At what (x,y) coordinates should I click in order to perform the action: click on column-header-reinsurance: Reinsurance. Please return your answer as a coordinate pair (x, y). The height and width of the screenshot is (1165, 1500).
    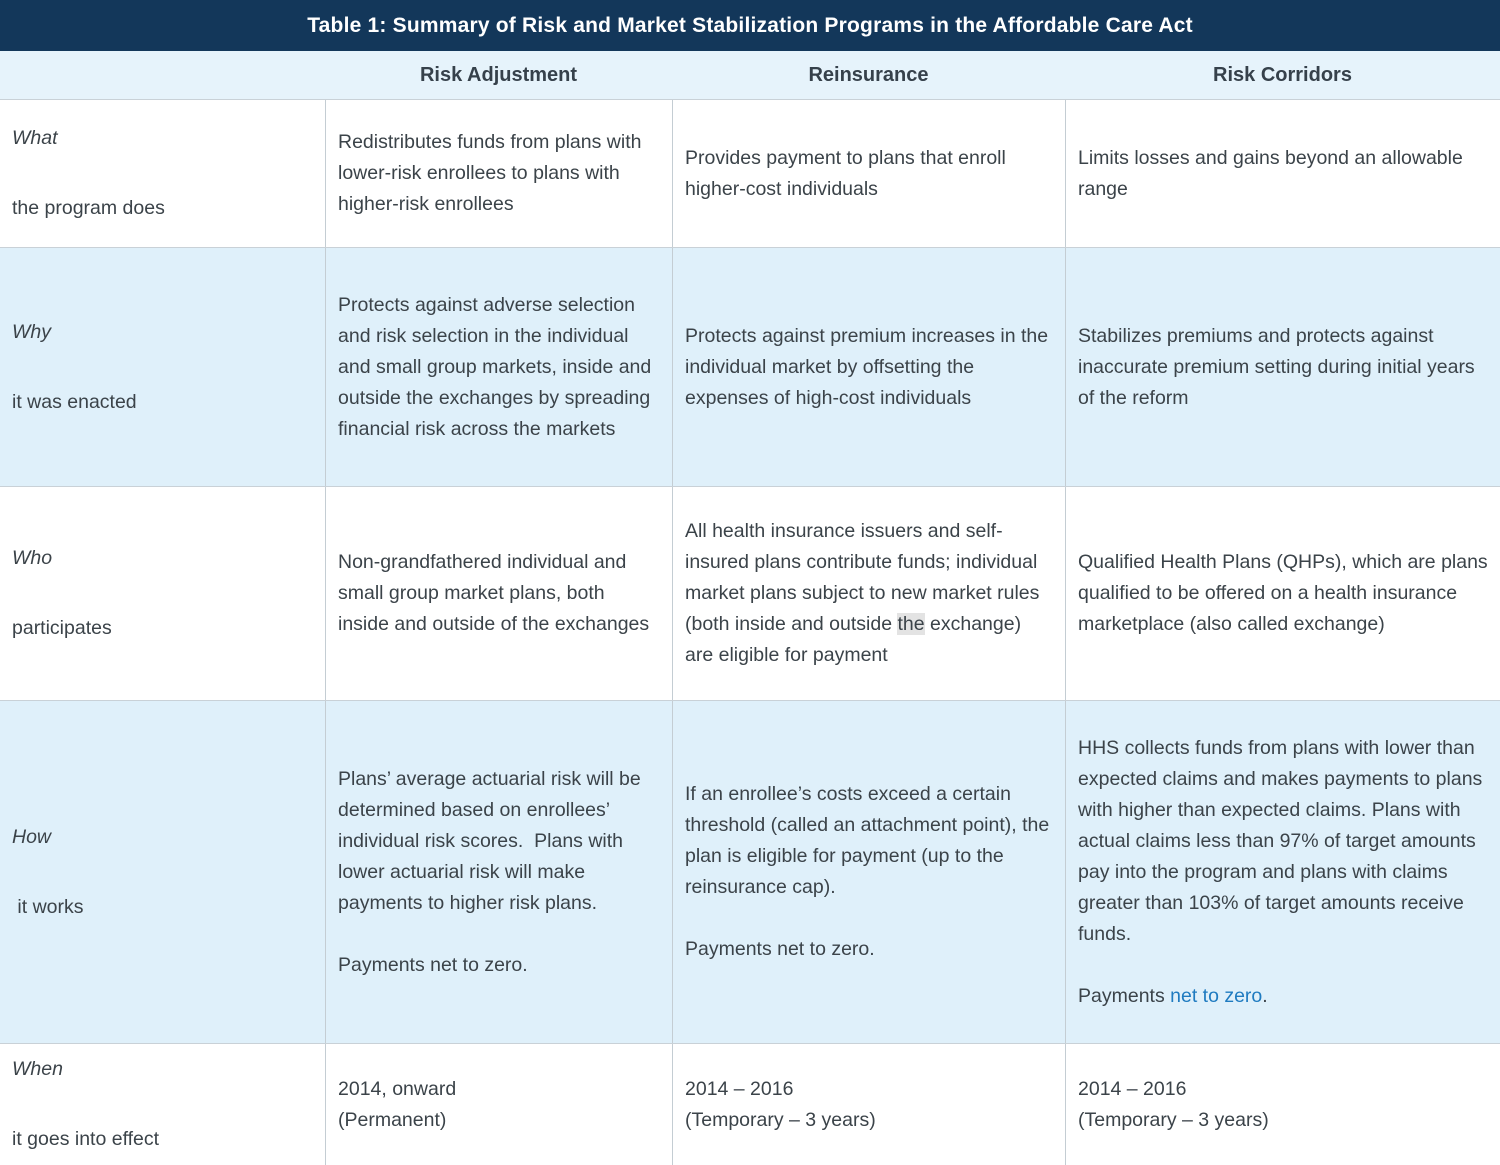
    Looking at the image, I should click on (868, 74).